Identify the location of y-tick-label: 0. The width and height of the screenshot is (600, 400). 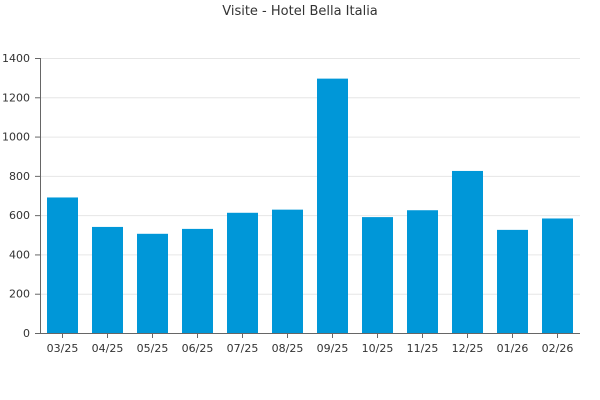
(26, 333).